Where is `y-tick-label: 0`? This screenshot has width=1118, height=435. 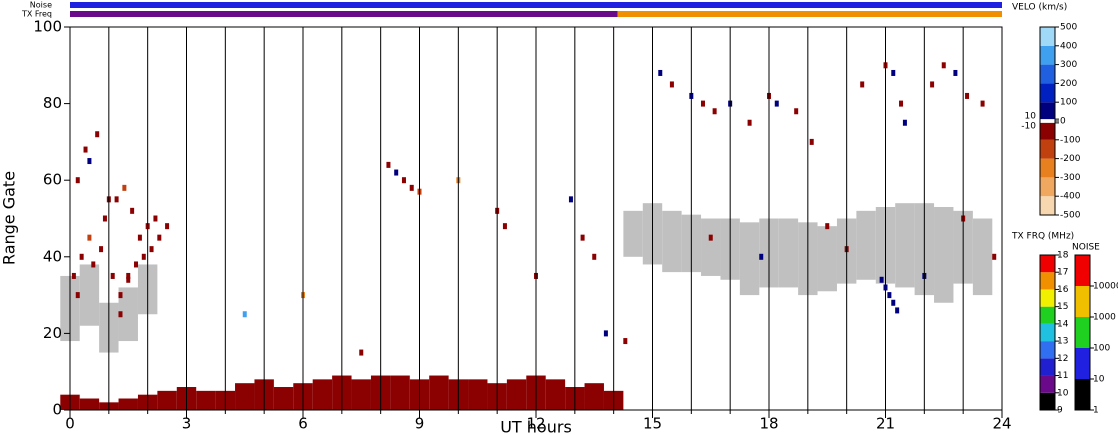
y-tick-label: 0 is located at coordinates (57, 410).